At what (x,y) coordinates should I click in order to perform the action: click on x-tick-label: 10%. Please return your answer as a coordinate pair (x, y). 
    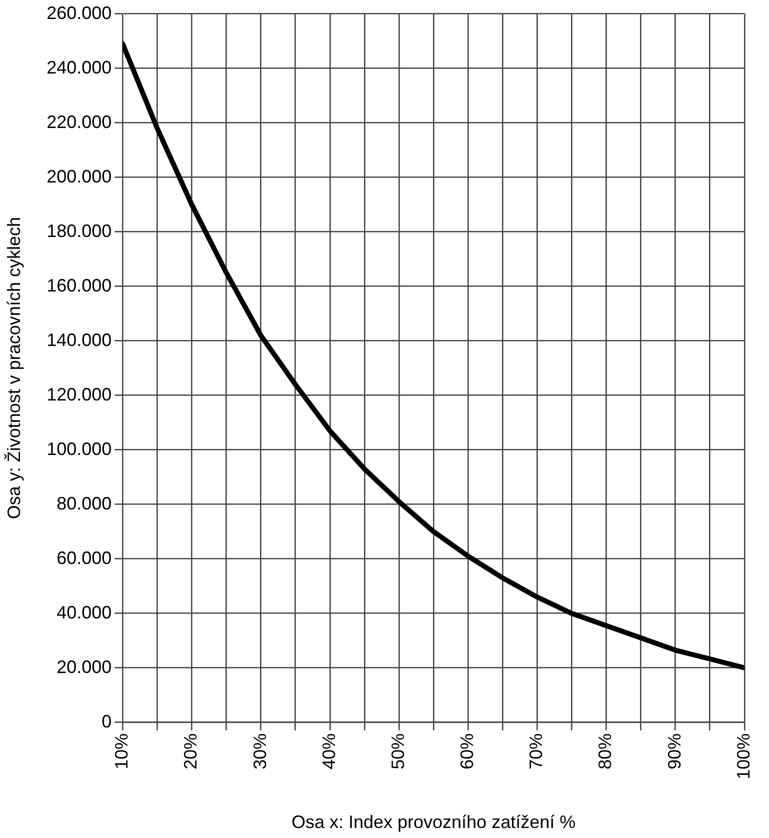
    Looking at the image, I should click on (122, 751).